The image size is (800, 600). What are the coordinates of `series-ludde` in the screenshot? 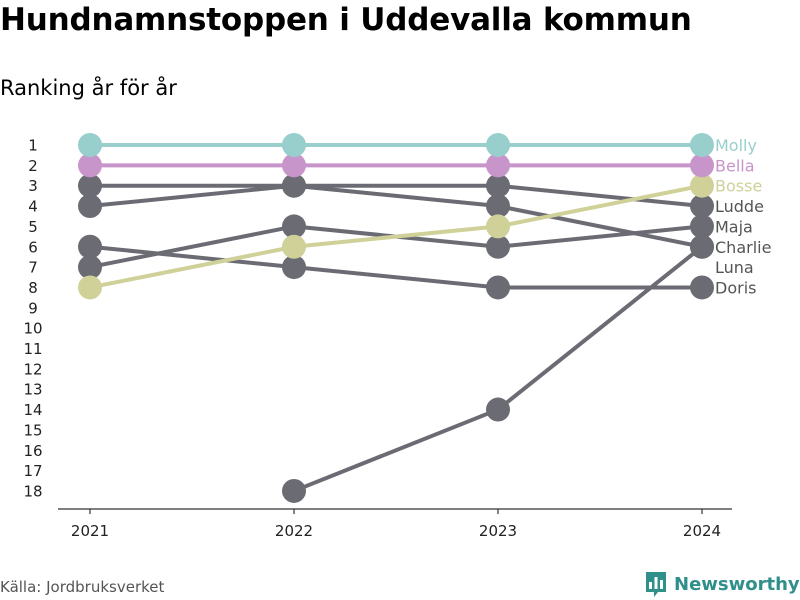 It's located at (396, 196).